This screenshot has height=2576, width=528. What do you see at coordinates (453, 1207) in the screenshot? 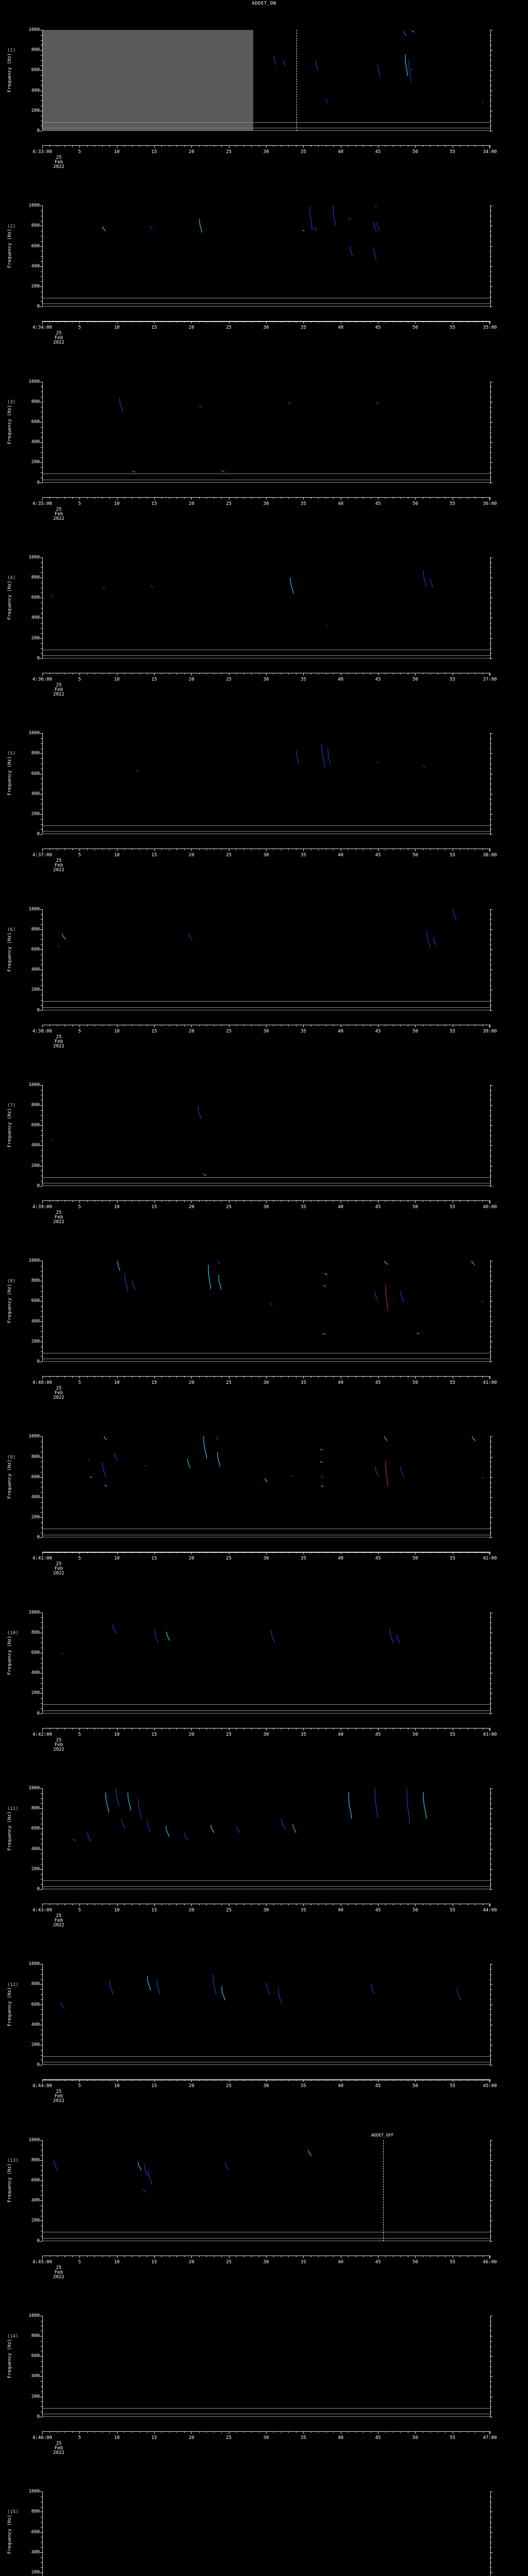
I see `x-tick-label: 55` at bounding box center [453, 1207].